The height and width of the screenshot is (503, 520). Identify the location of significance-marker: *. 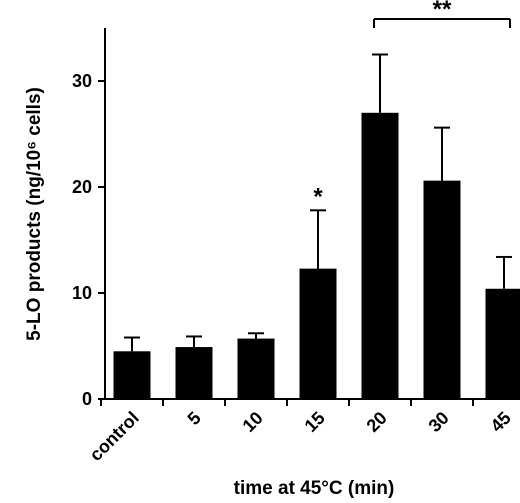
(318, 196).